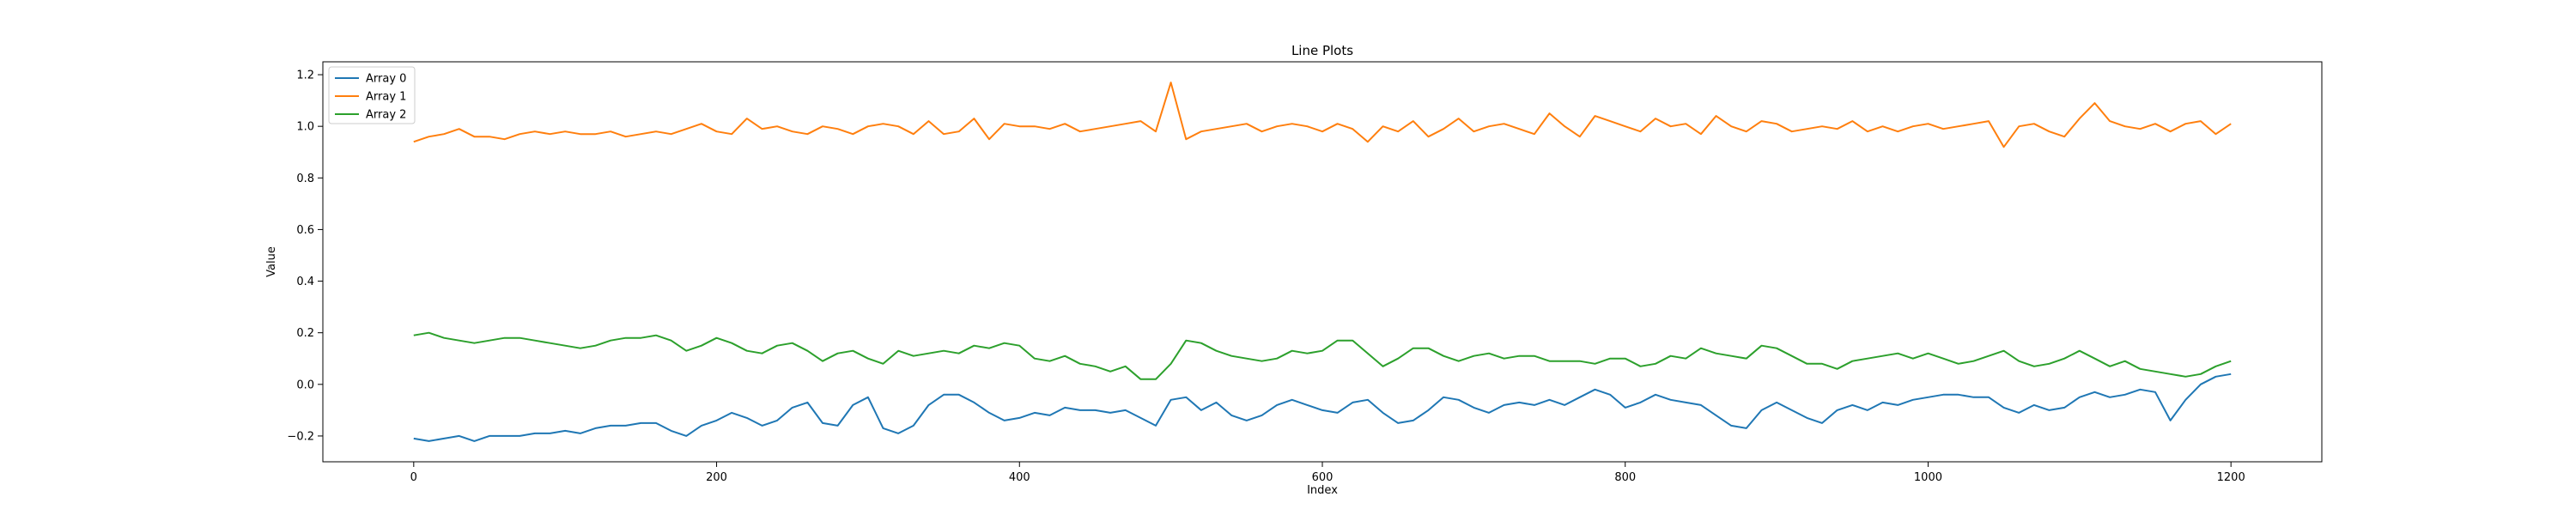 The height and width of the screenshot is (515, 2576). What do you see at coordinates (305, 179) in the screenshot?
I see `y-tick-label: 0.8` at bounding box center [305, 179].